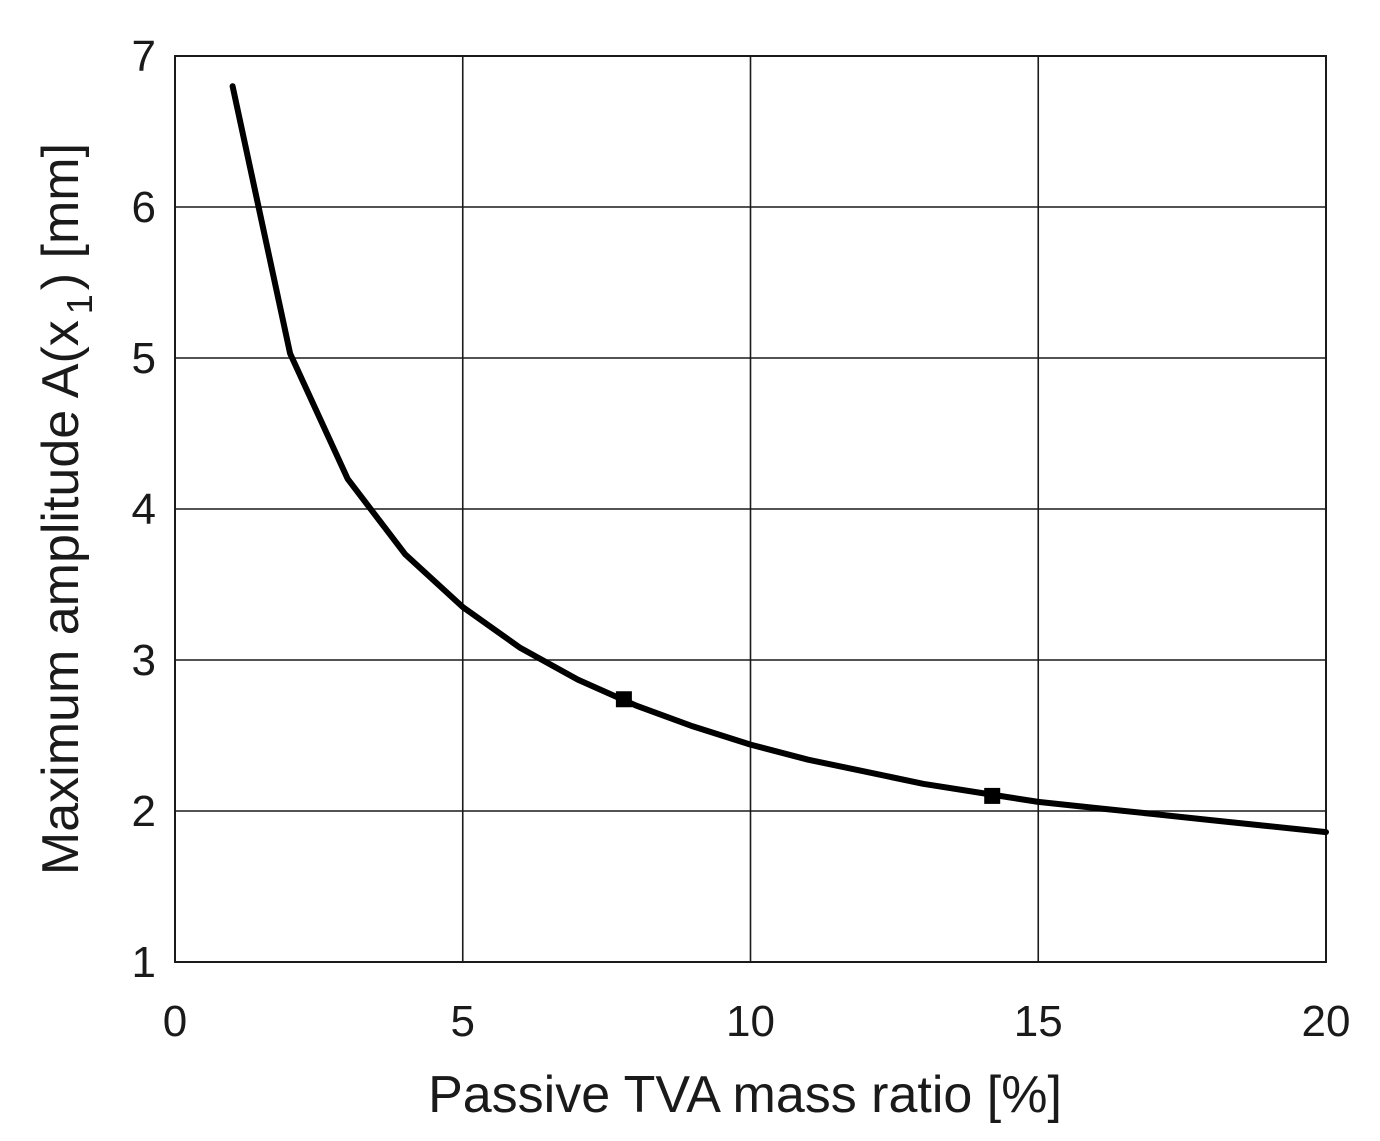  I want to click on x-axis-title: Passive TVA mass ratio [%], so click(745, 1095).